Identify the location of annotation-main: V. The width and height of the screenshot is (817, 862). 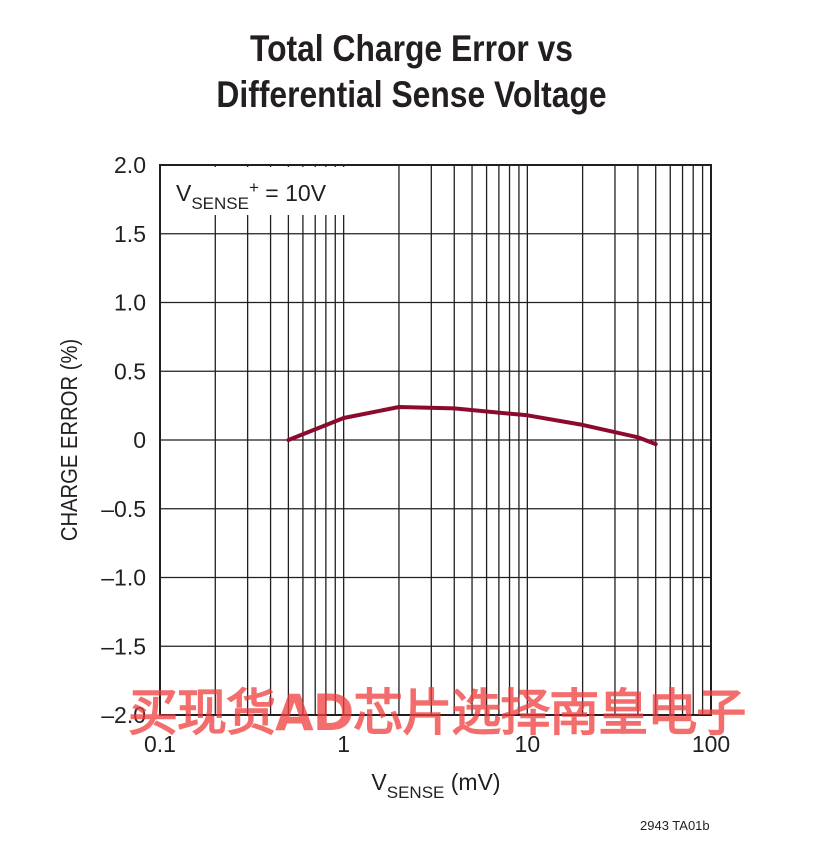
(184, 193).